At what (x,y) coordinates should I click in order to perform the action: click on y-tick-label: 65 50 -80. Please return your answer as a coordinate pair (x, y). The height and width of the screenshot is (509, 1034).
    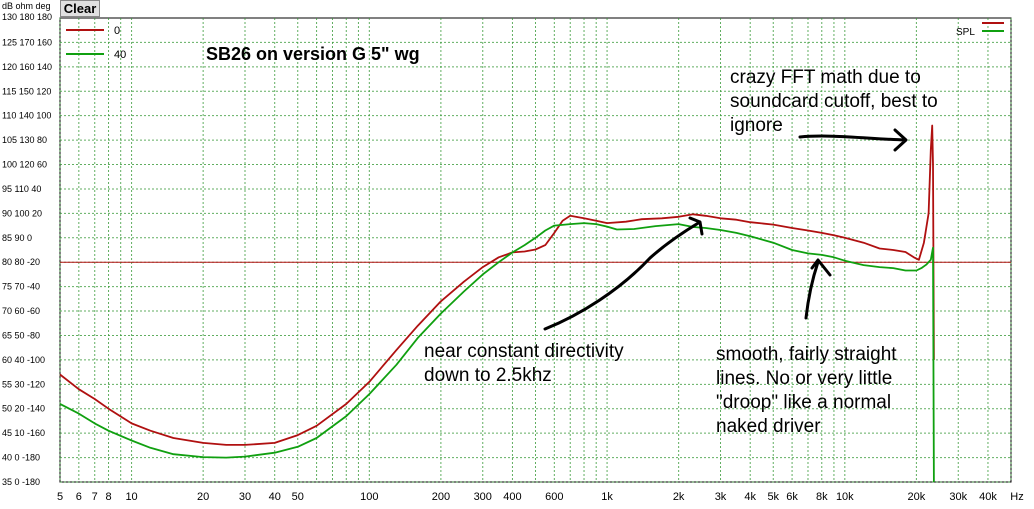
    Looking at the image, I should click on (21, 335).